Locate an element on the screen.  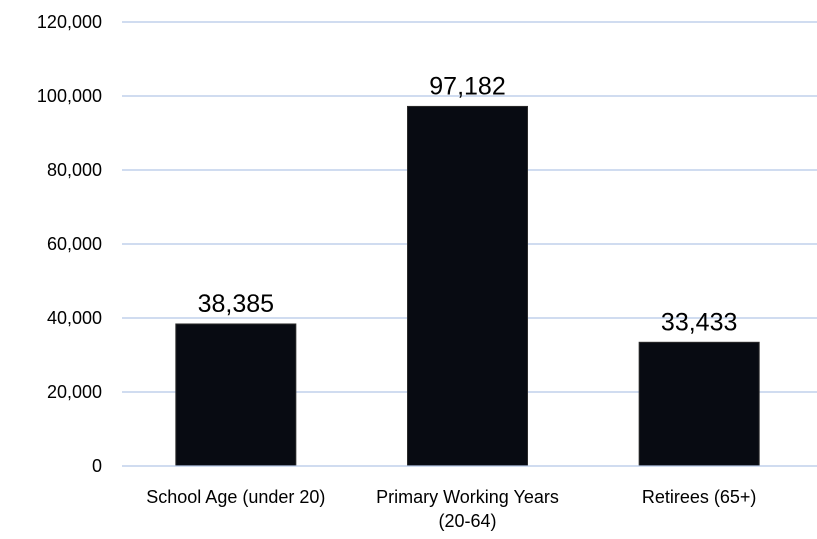
y-tick-label: 100,000 is located at coordinates (69, 96).